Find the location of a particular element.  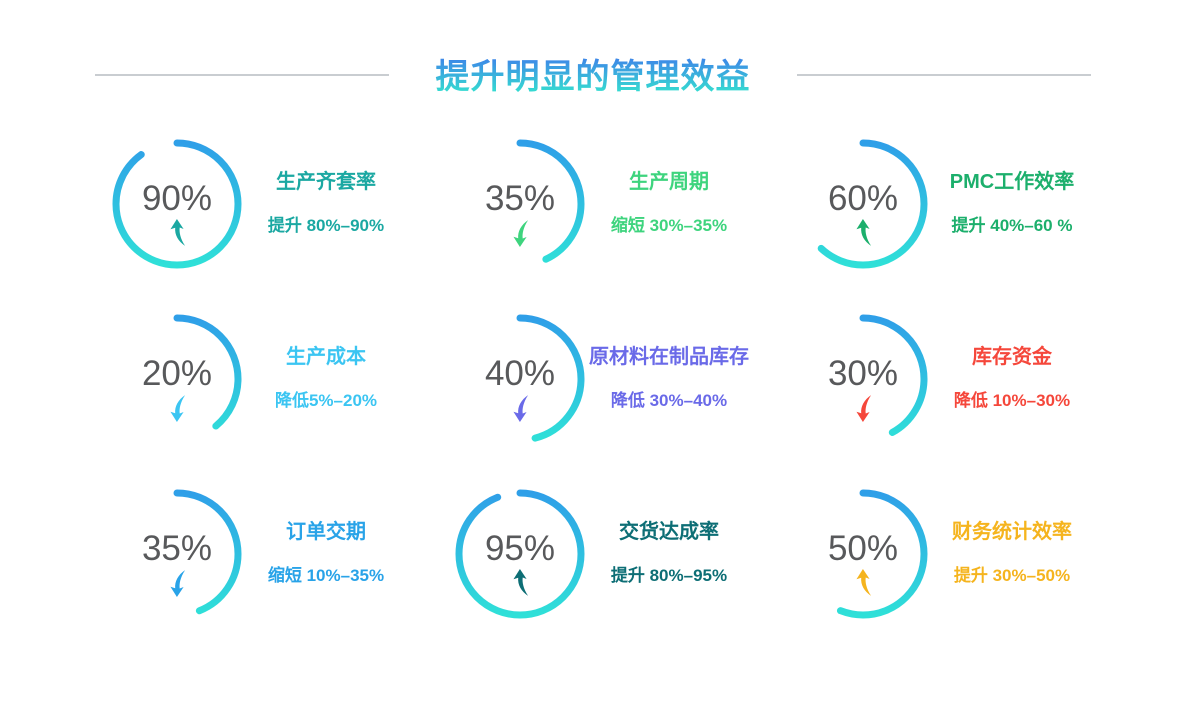

gauge-ring: 20% is located at coordinates (177, 379).